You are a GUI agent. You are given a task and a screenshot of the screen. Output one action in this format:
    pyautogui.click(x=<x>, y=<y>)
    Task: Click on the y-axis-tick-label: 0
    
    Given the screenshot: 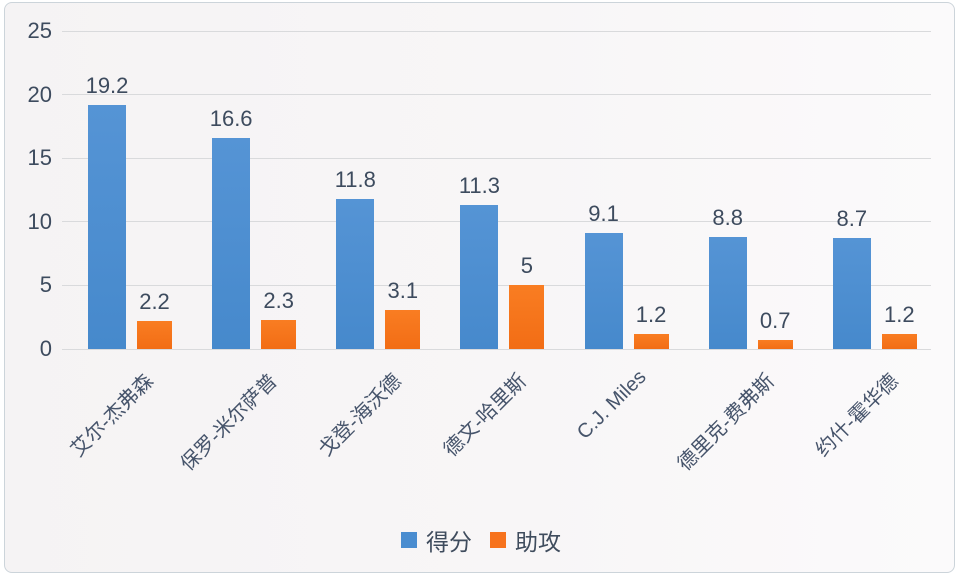 What is the action you would take?
    pyautogui.click(x=45, y=348)
    